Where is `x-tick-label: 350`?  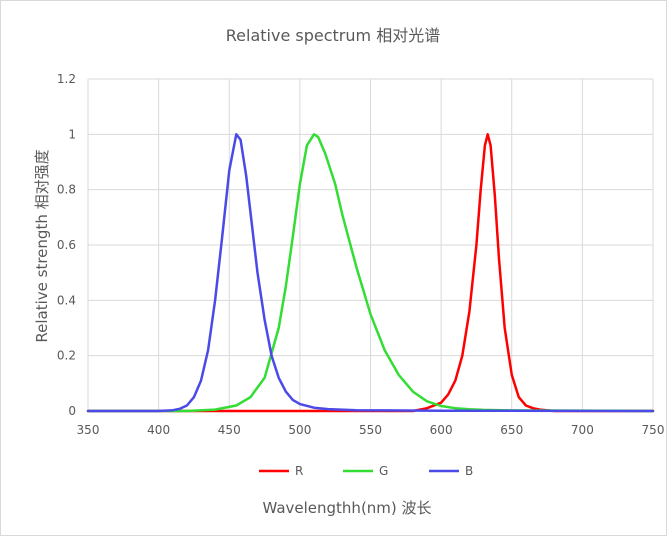
x-tick-label: 350 is located at coordinates (88, 430).